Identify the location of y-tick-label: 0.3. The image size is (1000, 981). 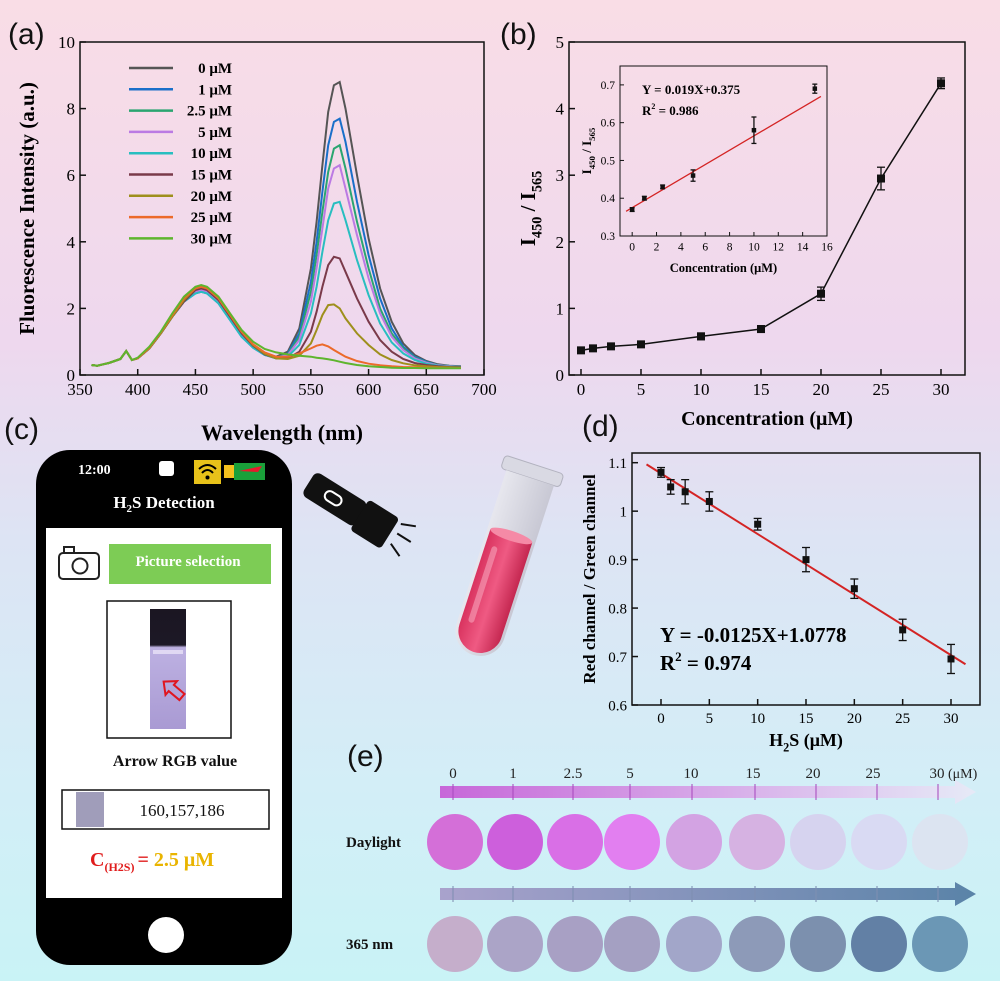
(608, 237).